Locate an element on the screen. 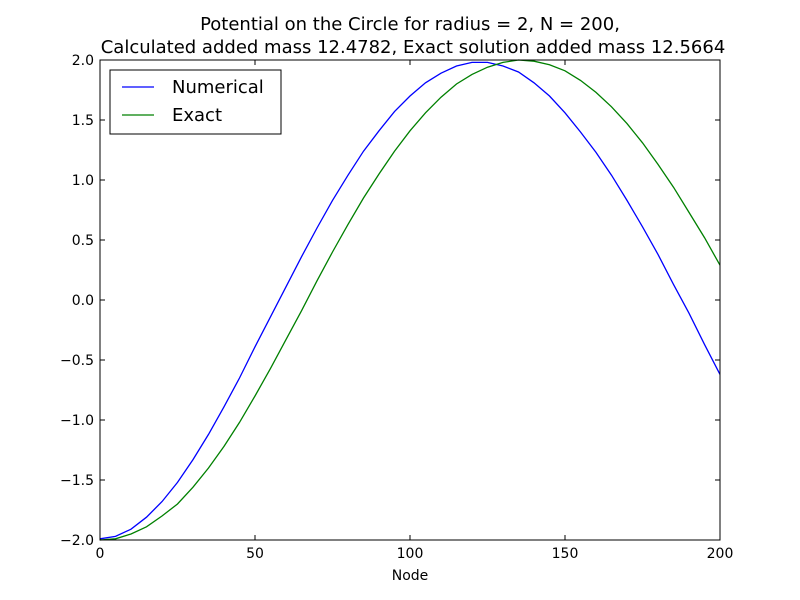 This screenshot has height=600, width=800. legend: Numerical Exact is located at coordinates (195, 102).